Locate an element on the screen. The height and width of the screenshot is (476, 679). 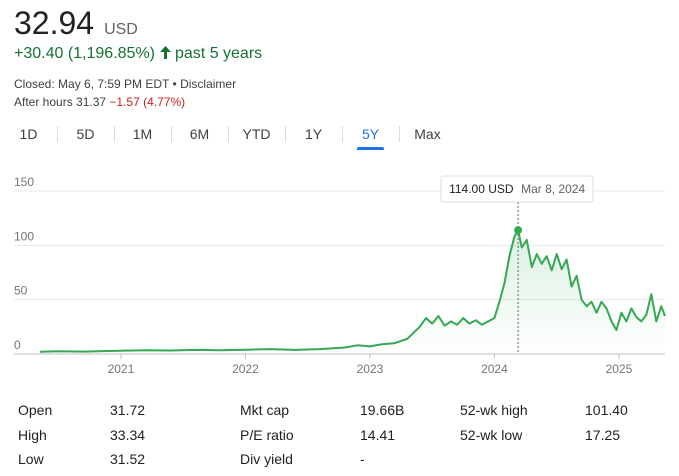
x-tick-label: 2021 is located at coordinates (121, 369).